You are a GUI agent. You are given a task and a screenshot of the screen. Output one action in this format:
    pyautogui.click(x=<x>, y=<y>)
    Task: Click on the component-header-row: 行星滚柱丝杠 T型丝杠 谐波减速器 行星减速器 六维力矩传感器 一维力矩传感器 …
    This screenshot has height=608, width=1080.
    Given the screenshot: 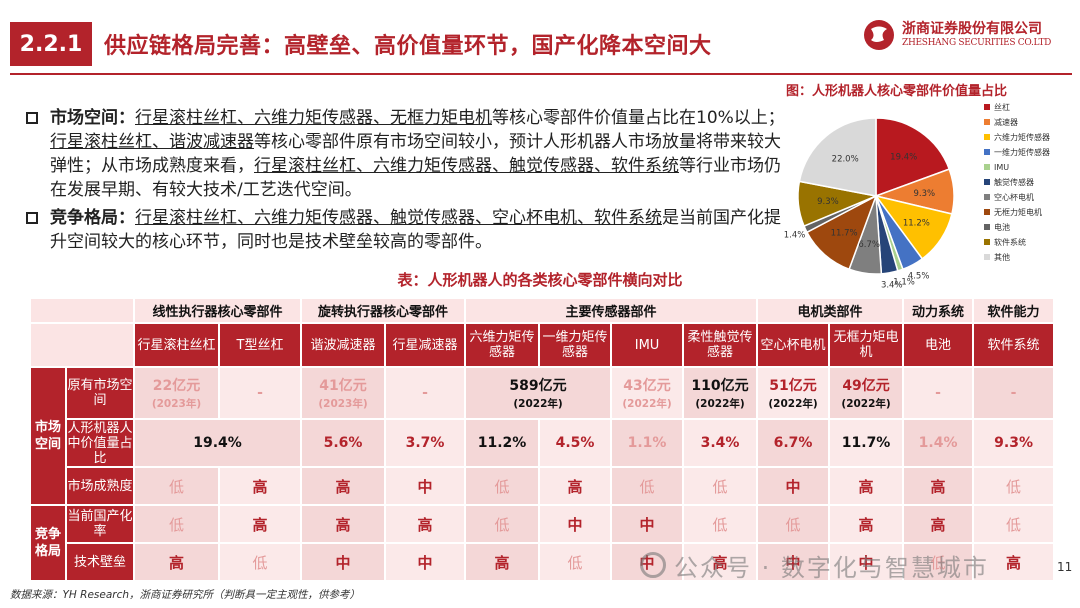 What is the action you would take?
    pyautogui.click(x=542, y=345)
    